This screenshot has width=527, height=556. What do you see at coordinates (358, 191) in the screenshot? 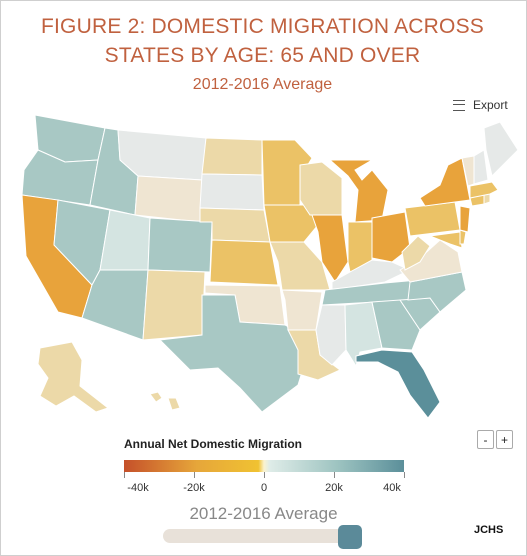
I see `state-mi` at bounding box center [358, 191].